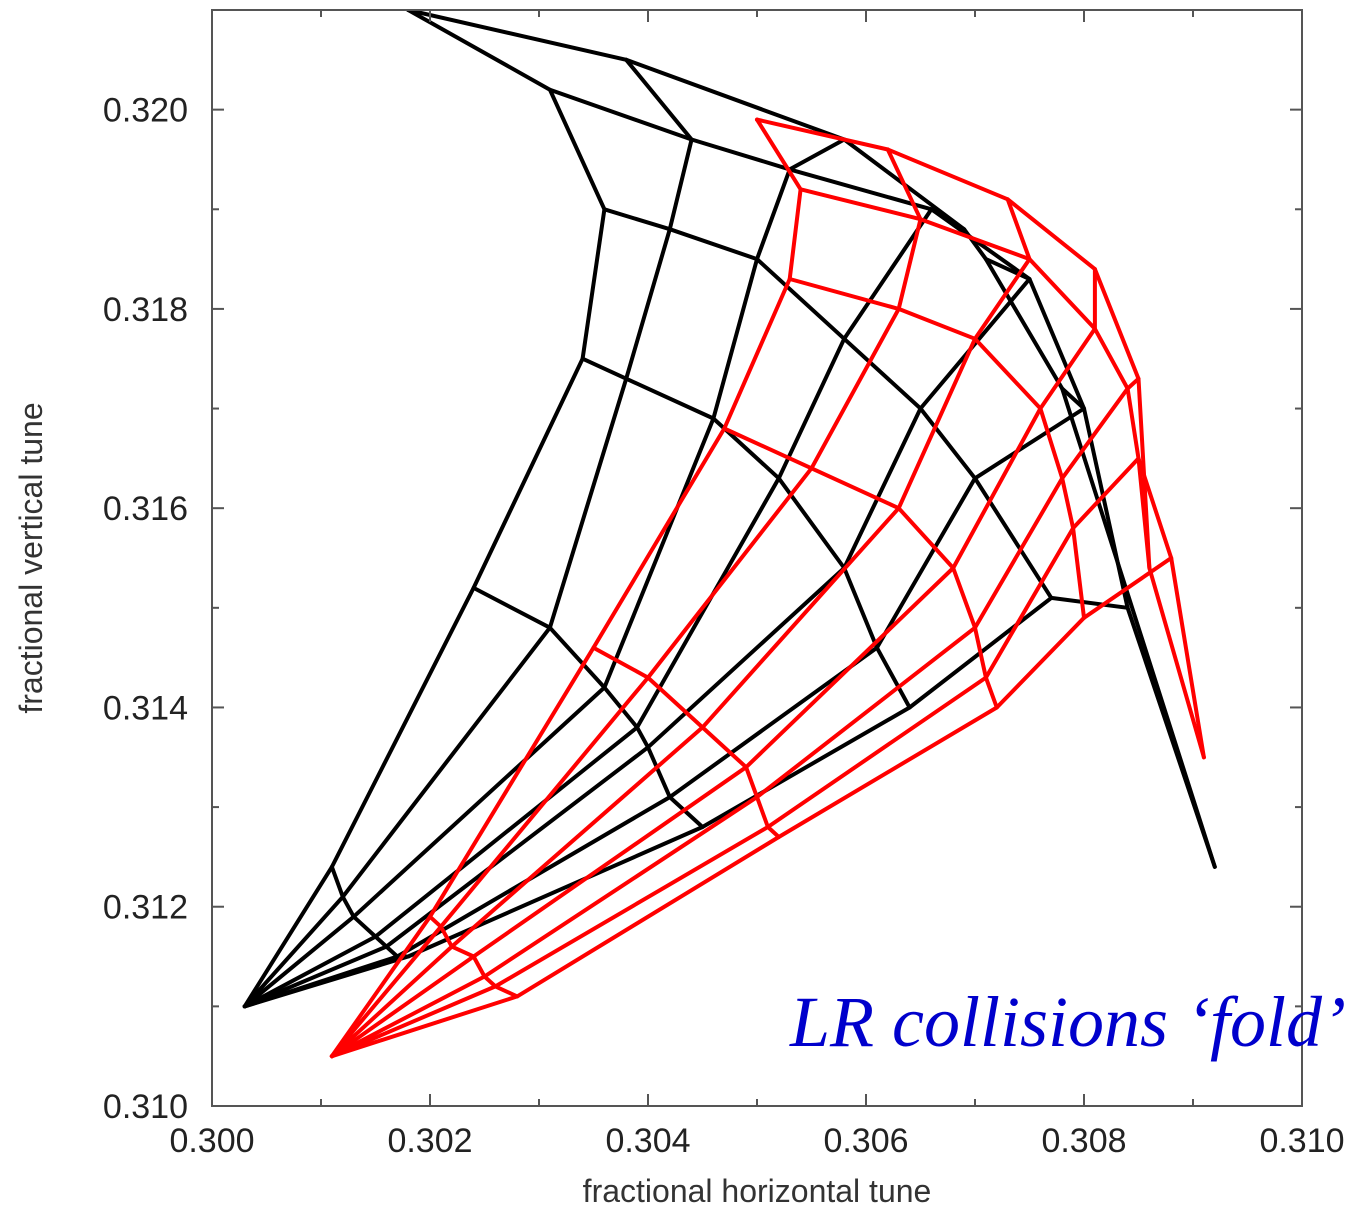 This screenshot has width=1356, height=1211. What do you see at coordinates (647, 1141) in the screenshot?
I see `x-tick-label: 0.304` at bounding box center [647, 1141].